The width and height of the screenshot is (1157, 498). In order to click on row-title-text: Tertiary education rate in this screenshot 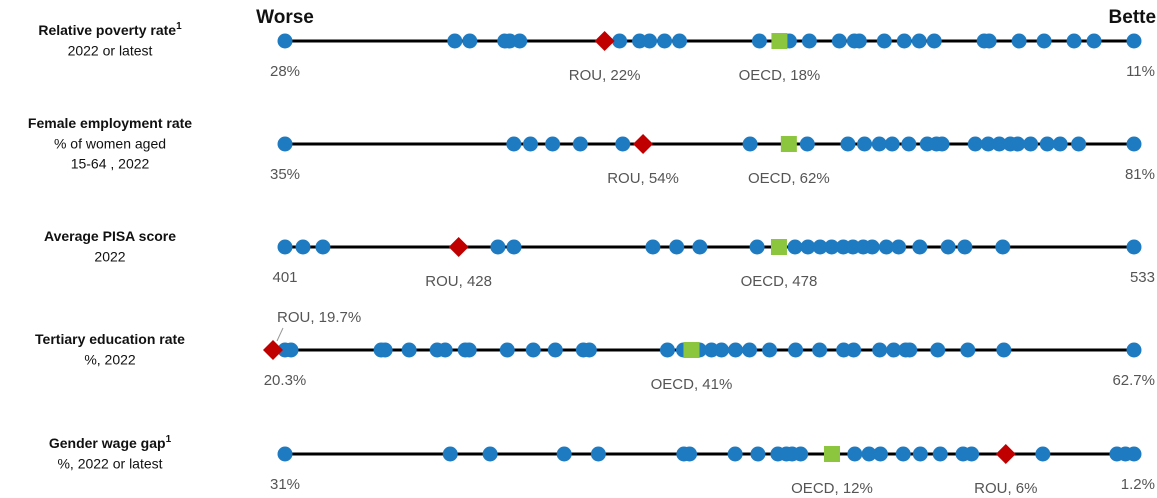, I will do `click(110, 339)`.